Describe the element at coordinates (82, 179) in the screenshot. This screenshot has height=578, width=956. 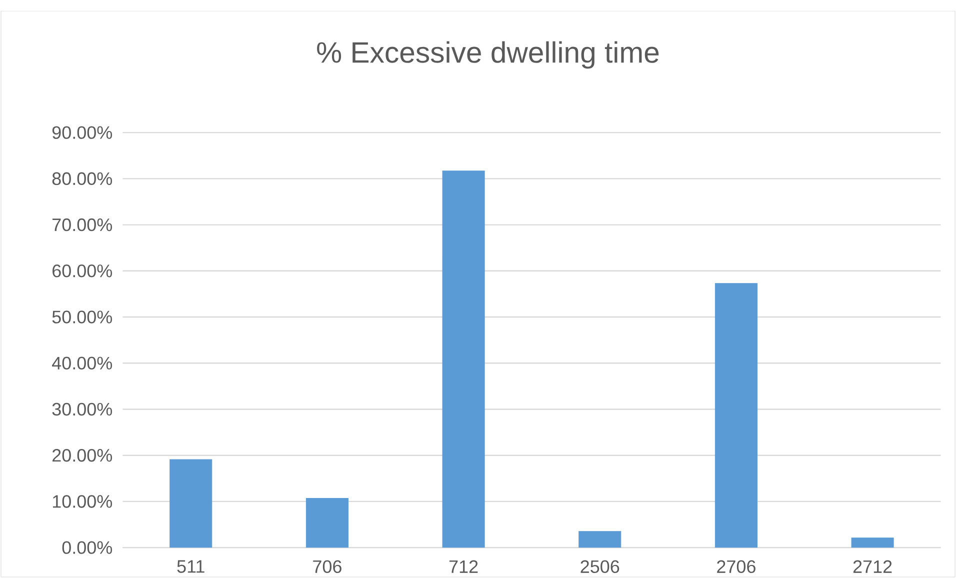
I see `y-tick-label: 80.00%` at that location.